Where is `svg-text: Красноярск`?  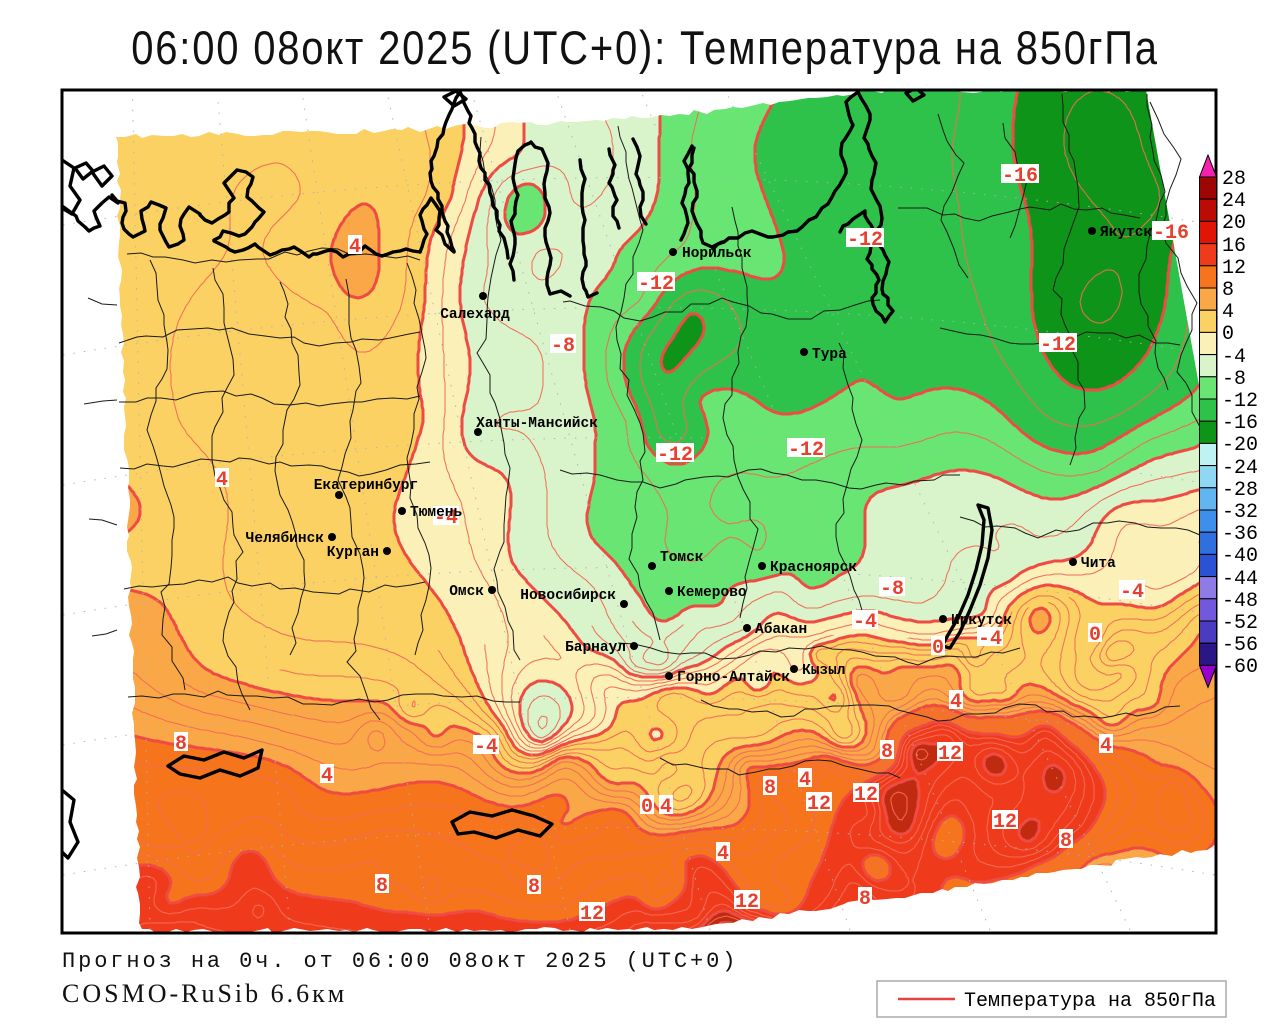
svg-text: Красноярск is located at coordinates (813, 568).